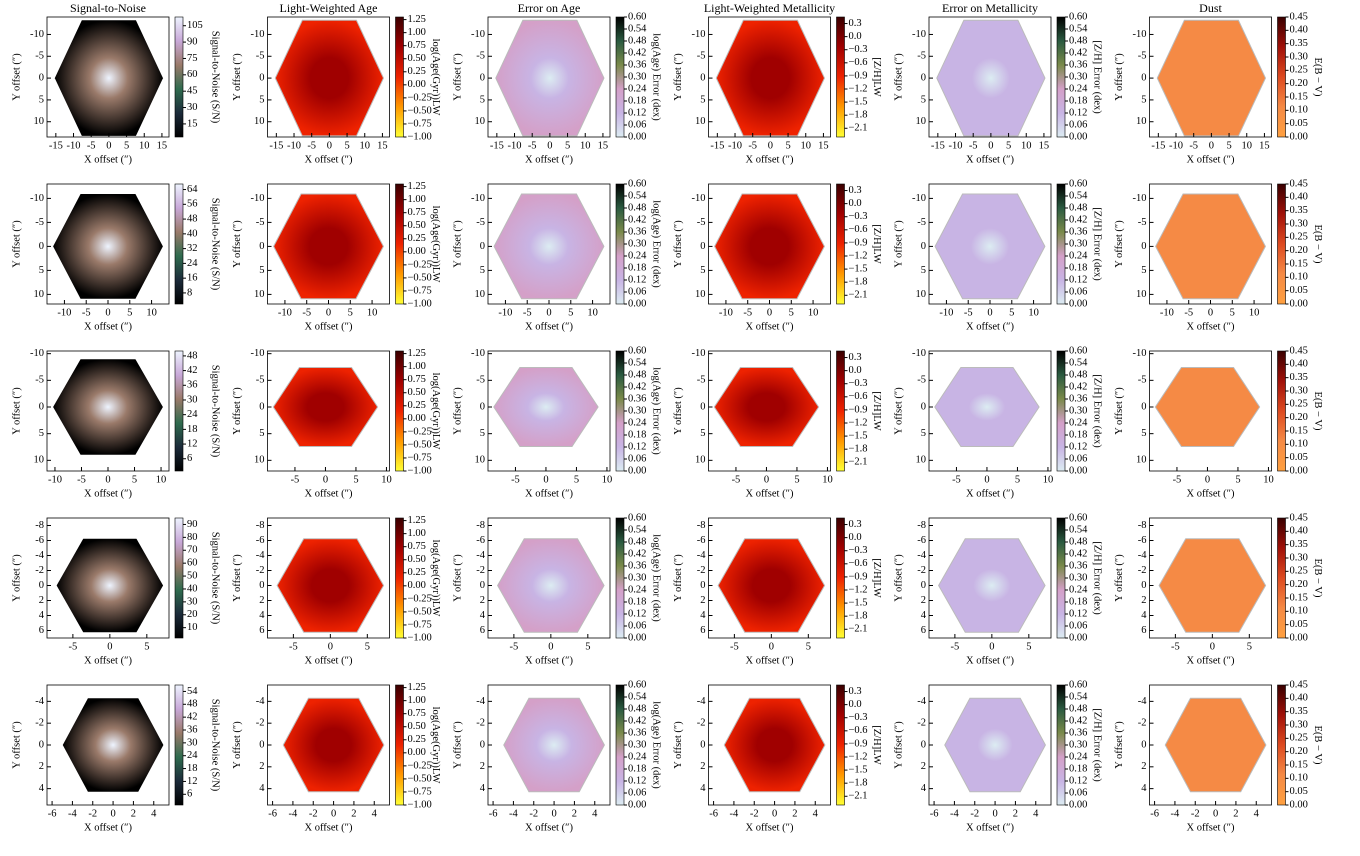 The width and height of the screenshot is (1360, 856). Describe the element at coordinates (192, 755) in the screenshot. I see `colorbar-tick-label: 24` at that location.